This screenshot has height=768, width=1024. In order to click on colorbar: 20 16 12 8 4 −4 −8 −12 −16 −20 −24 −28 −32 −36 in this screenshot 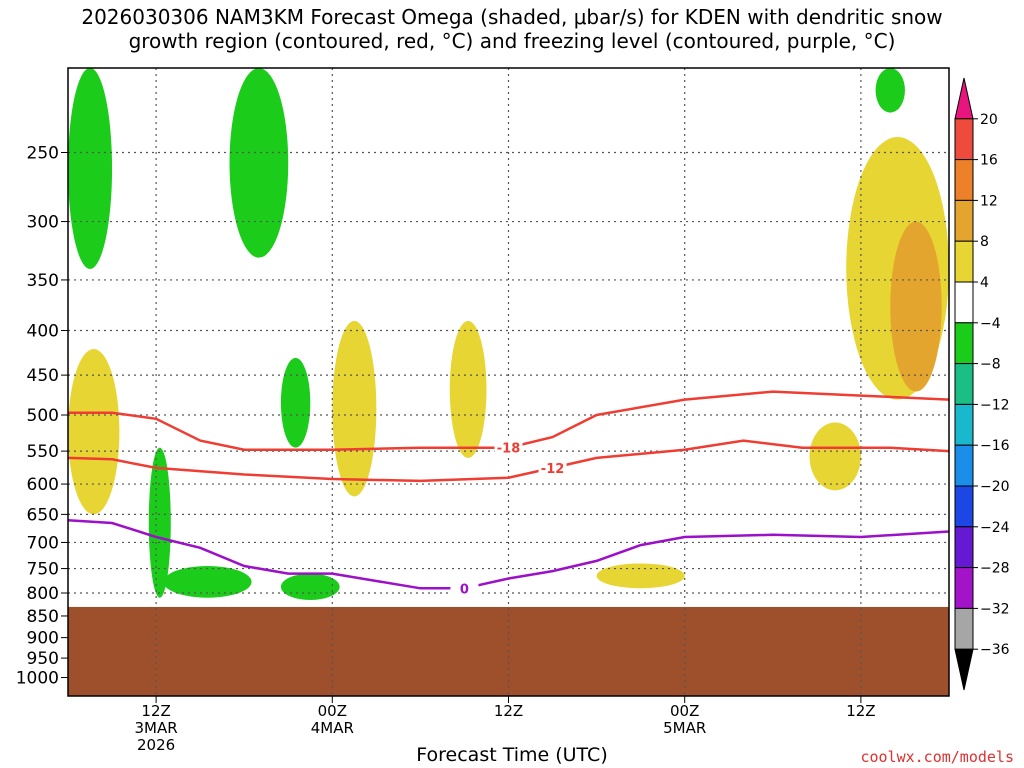, I will do `click(982, 384)`.